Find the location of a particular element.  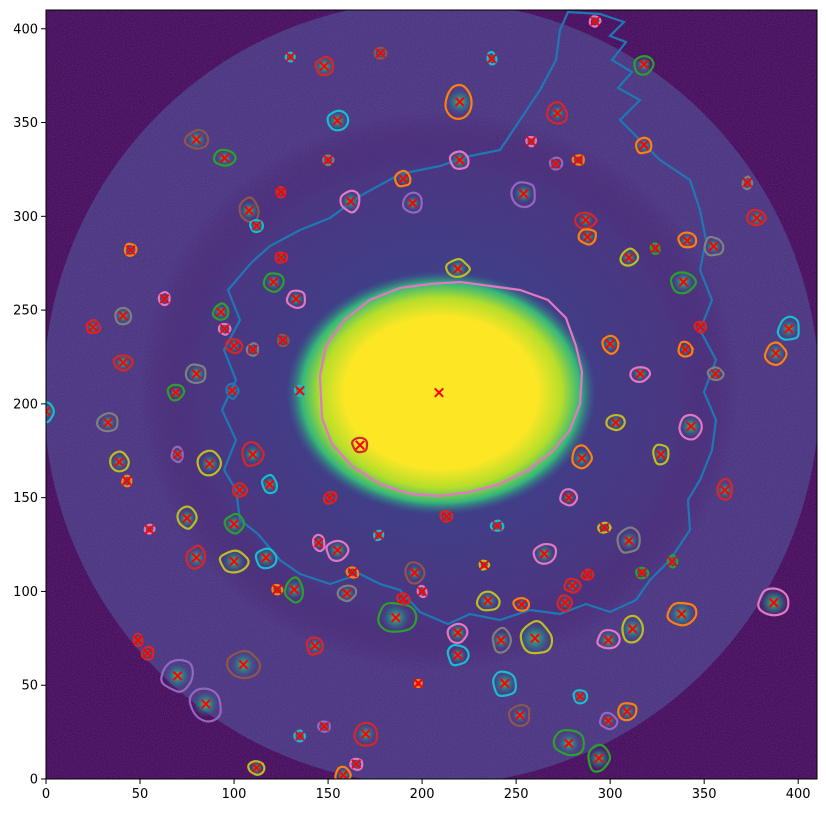

x-axis: 0 50 100 150 200 250 300 350 400 is located at coordinates (426, 790).